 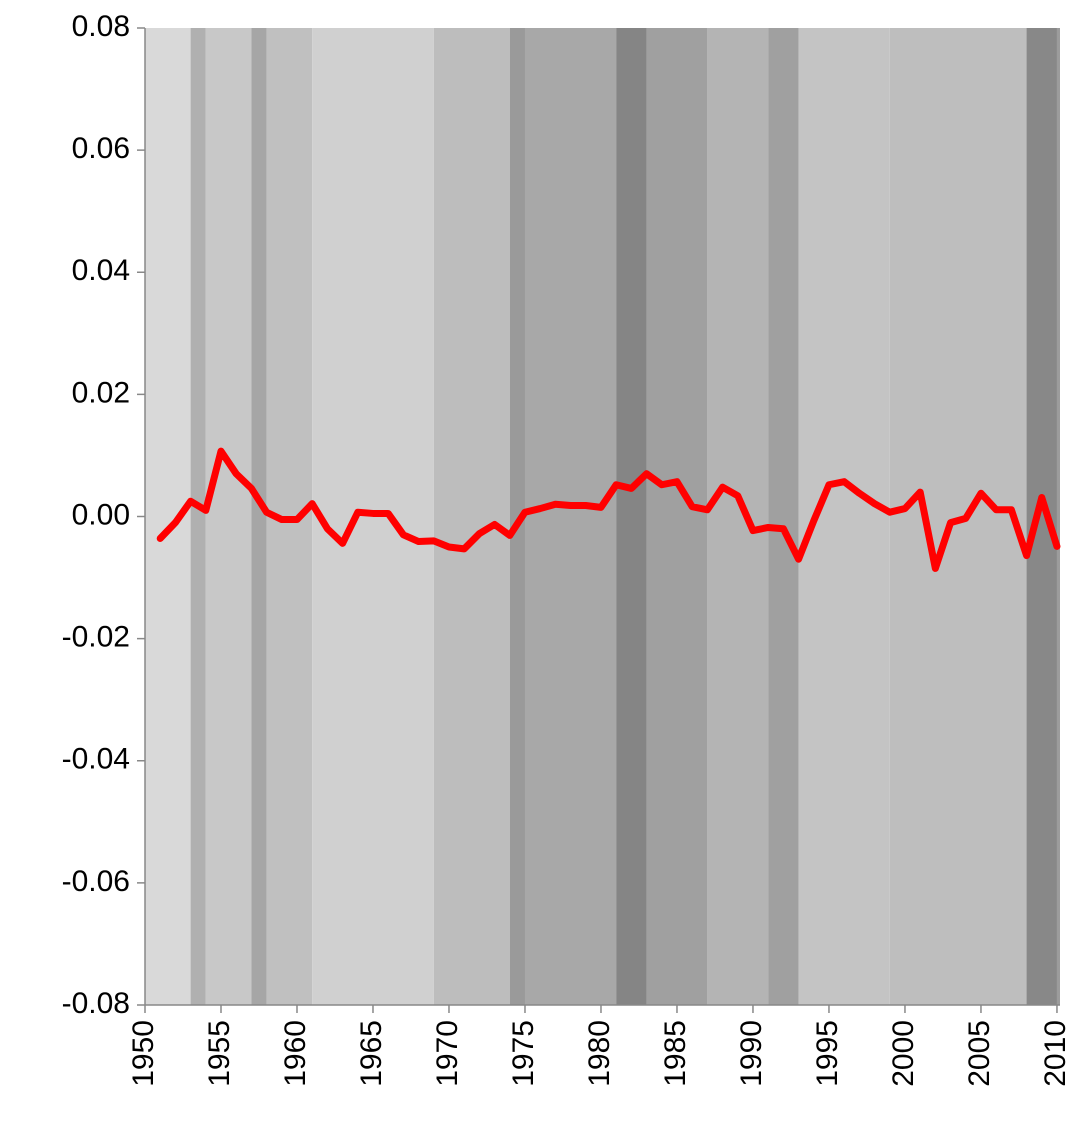 What do you see at coordinates (96, 881) in the screenshot?
I see `y-tick-label: -0.06` at bounding box center [96, 881].